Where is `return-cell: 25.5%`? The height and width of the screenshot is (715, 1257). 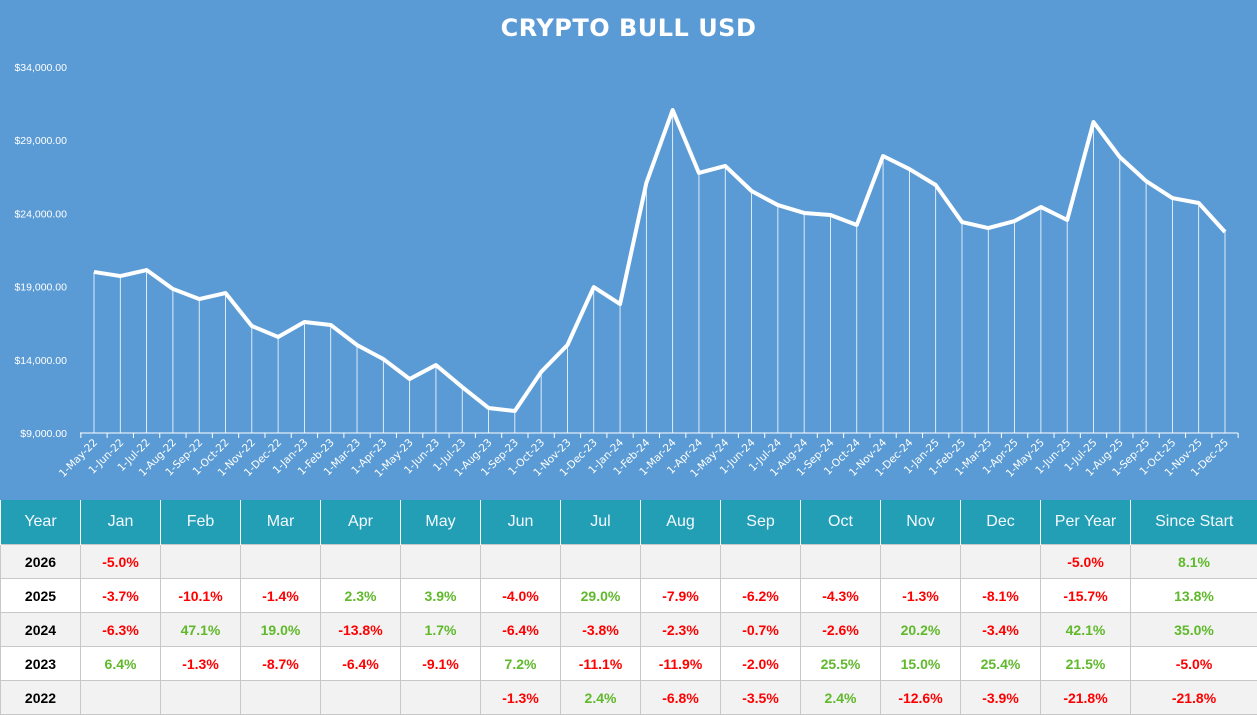
return-cell: 25.5% is located at coordinates (841, 664).